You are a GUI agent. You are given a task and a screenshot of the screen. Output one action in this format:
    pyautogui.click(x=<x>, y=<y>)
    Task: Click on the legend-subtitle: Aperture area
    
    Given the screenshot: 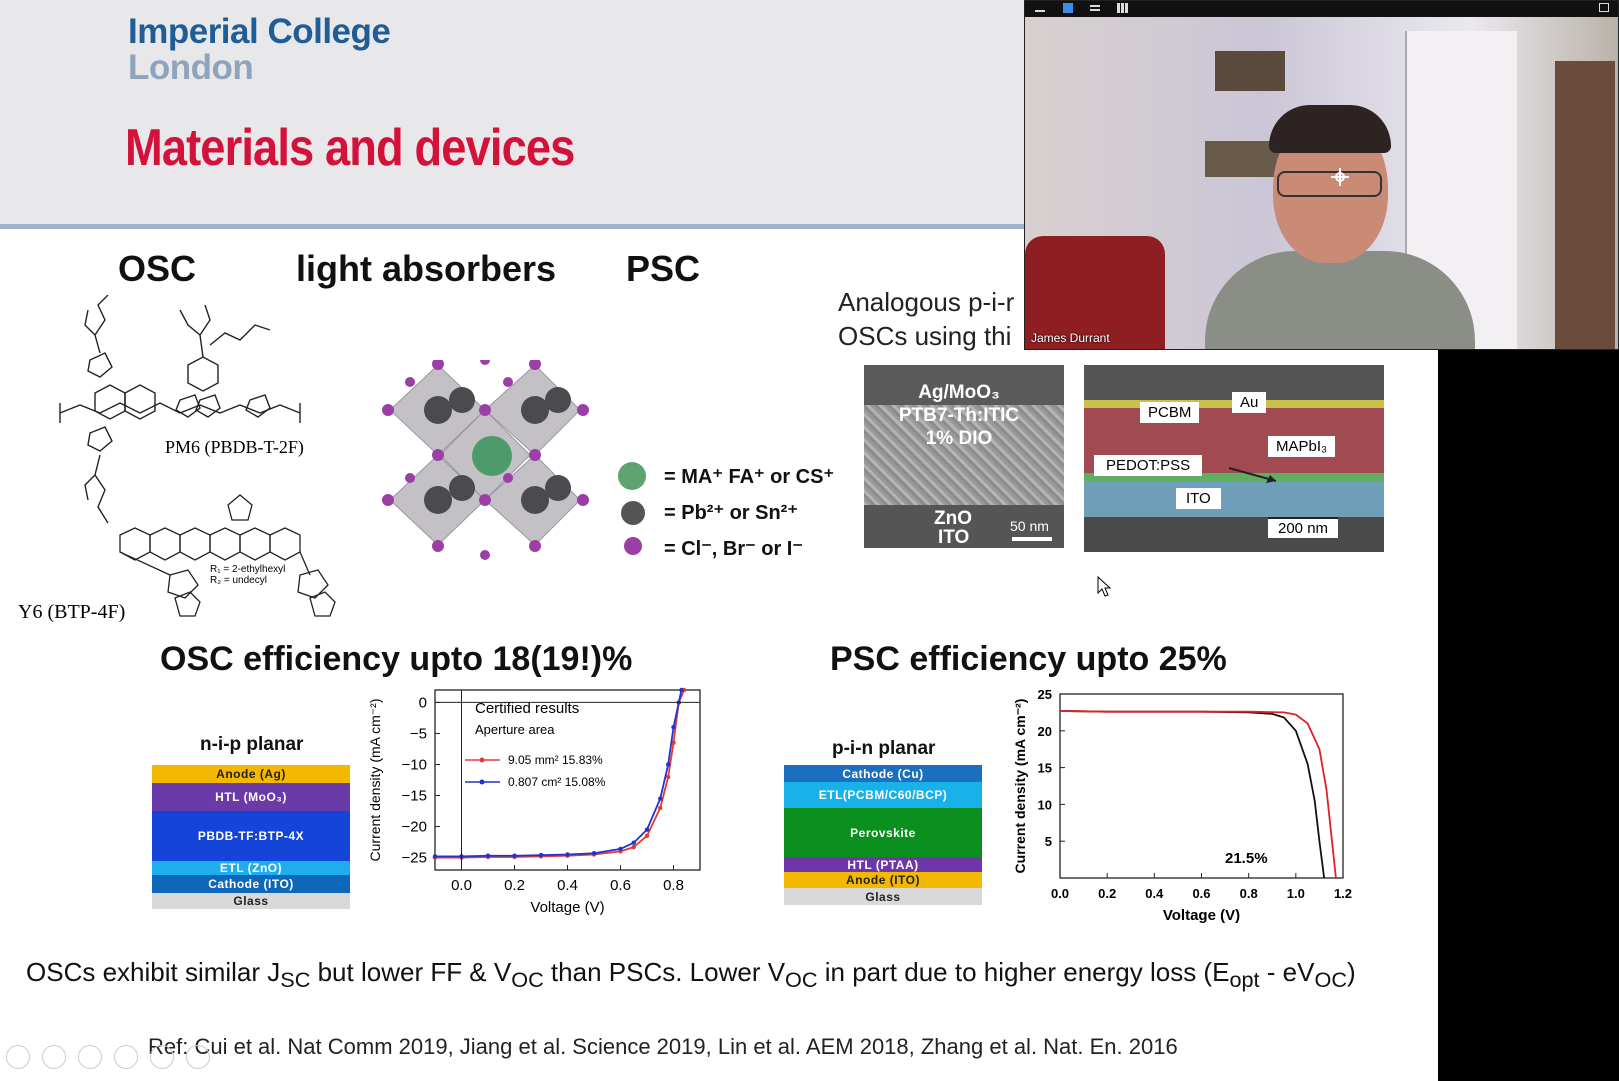 What is the action you would take?
    pyautogui.click(x=515, y=729)
    